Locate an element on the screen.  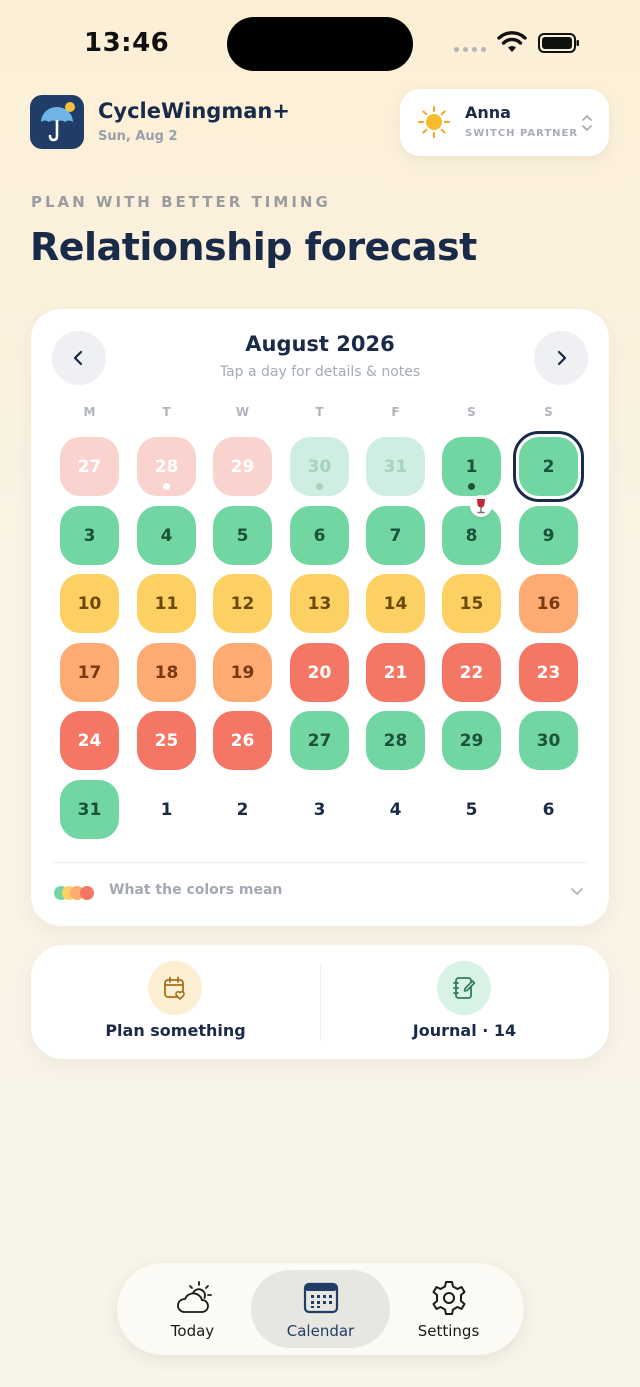
dynamic-island is located at coordinates (320, 44).